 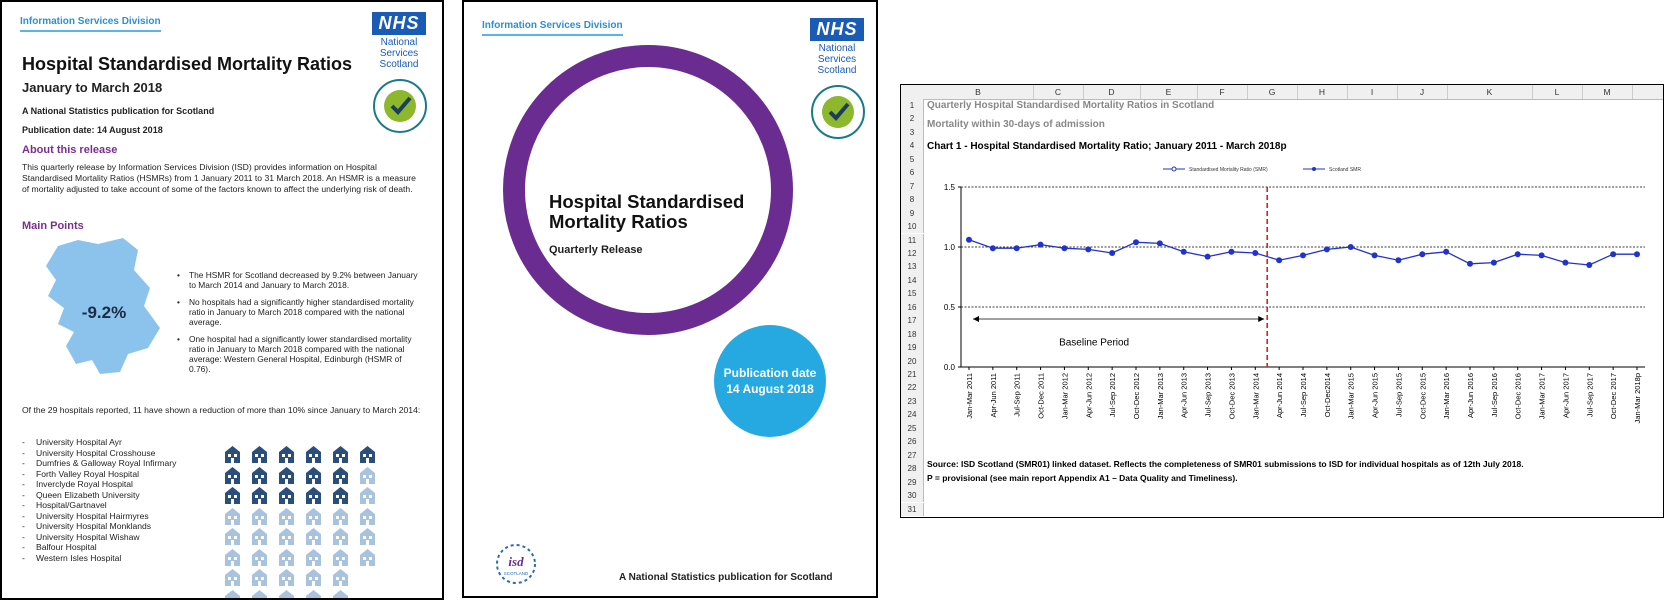 I want to click on row-header: 31, so click(x=912, y=509).